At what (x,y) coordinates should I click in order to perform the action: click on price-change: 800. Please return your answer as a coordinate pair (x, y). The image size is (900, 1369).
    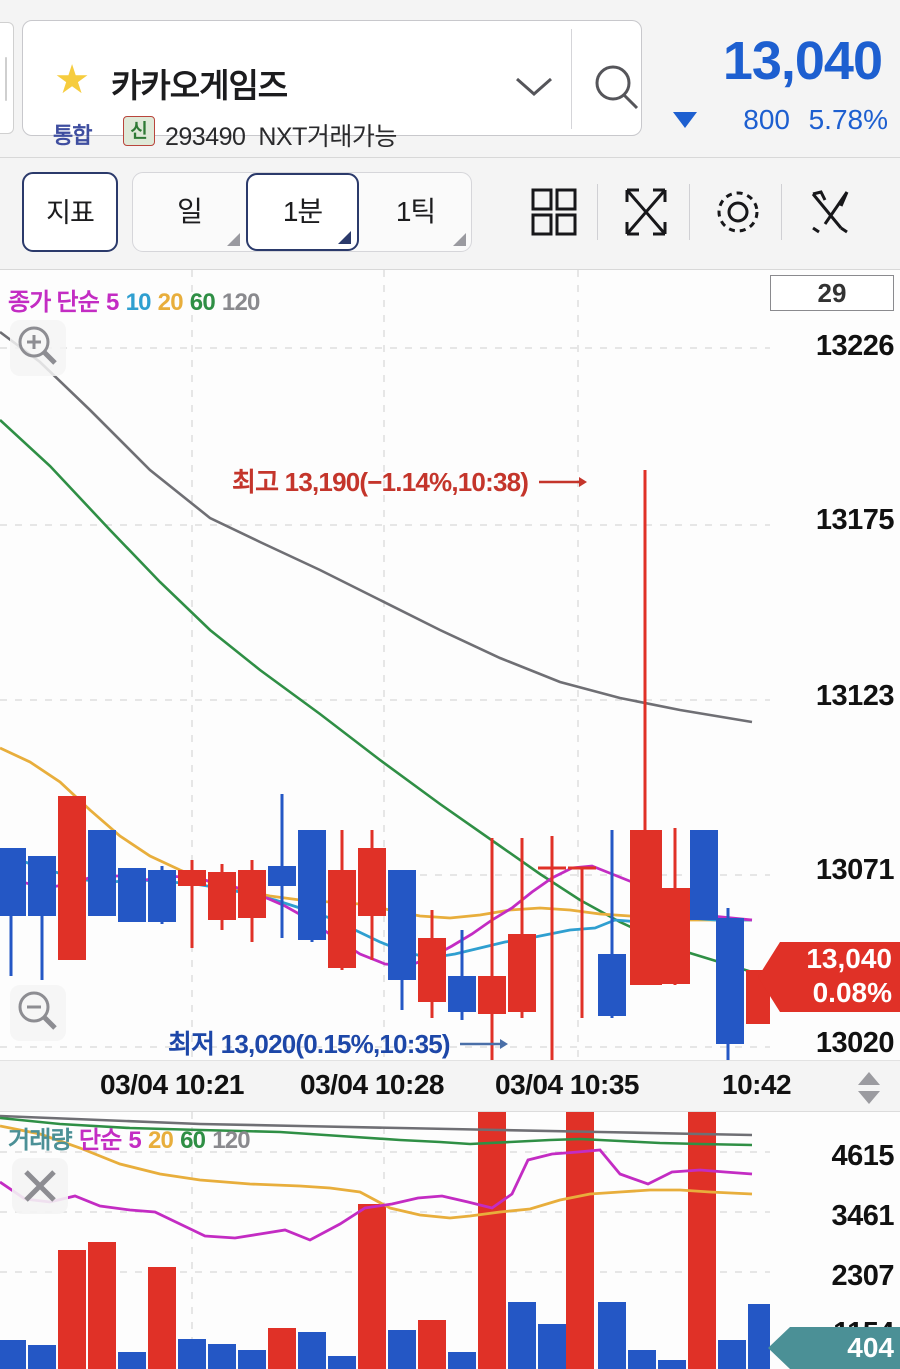
    Looking at the image, I should click on (766, 119).